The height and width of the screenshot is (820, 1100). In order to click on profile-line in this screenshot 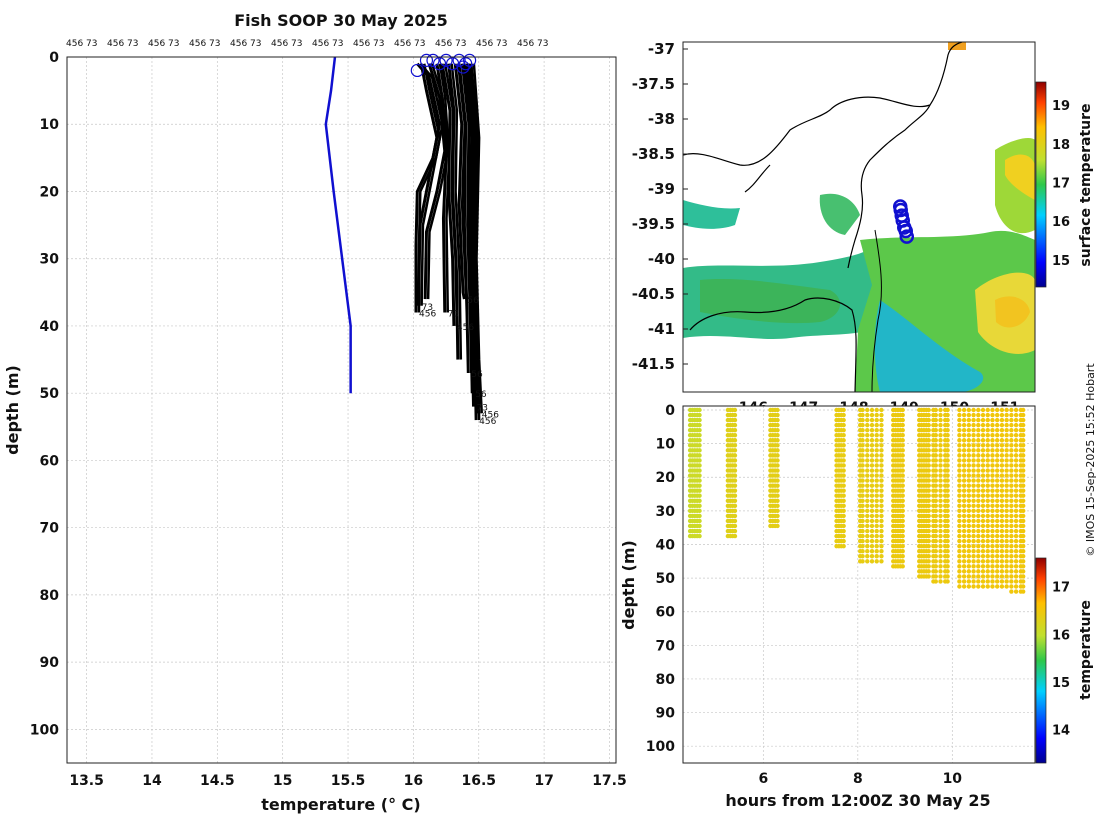, I will do `click(428, 184)`.